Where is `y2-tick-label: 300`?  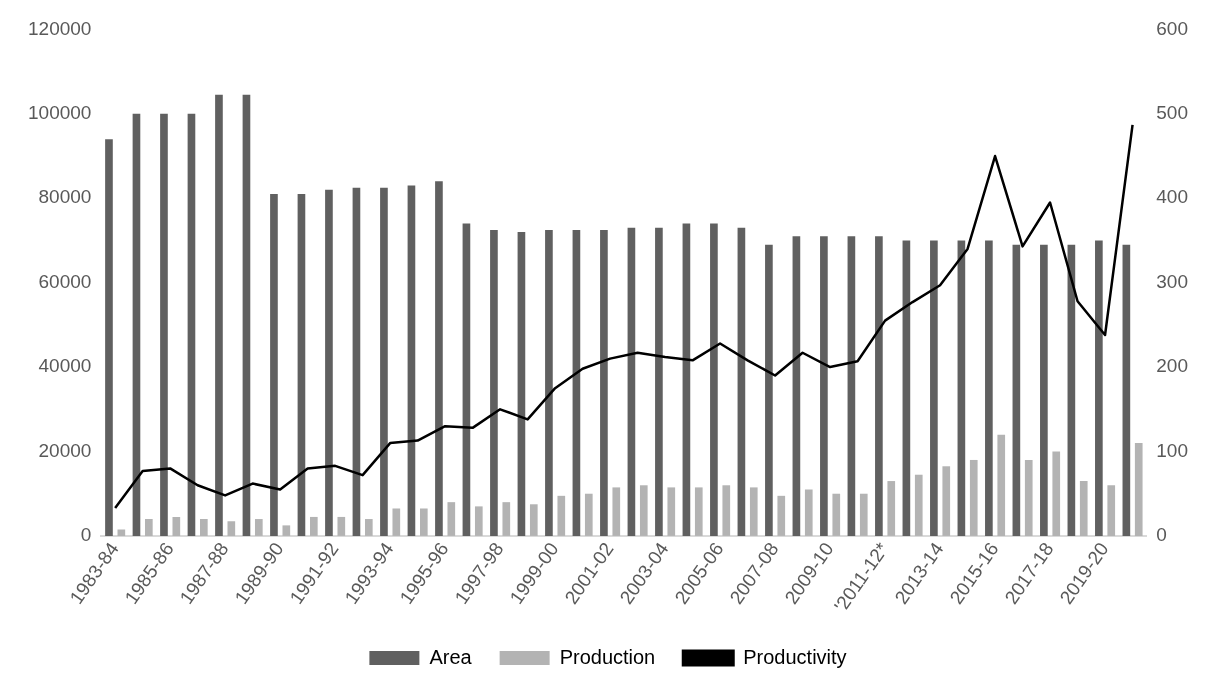
y2-tick-label: 300 is located at coordinates (1172, 281).